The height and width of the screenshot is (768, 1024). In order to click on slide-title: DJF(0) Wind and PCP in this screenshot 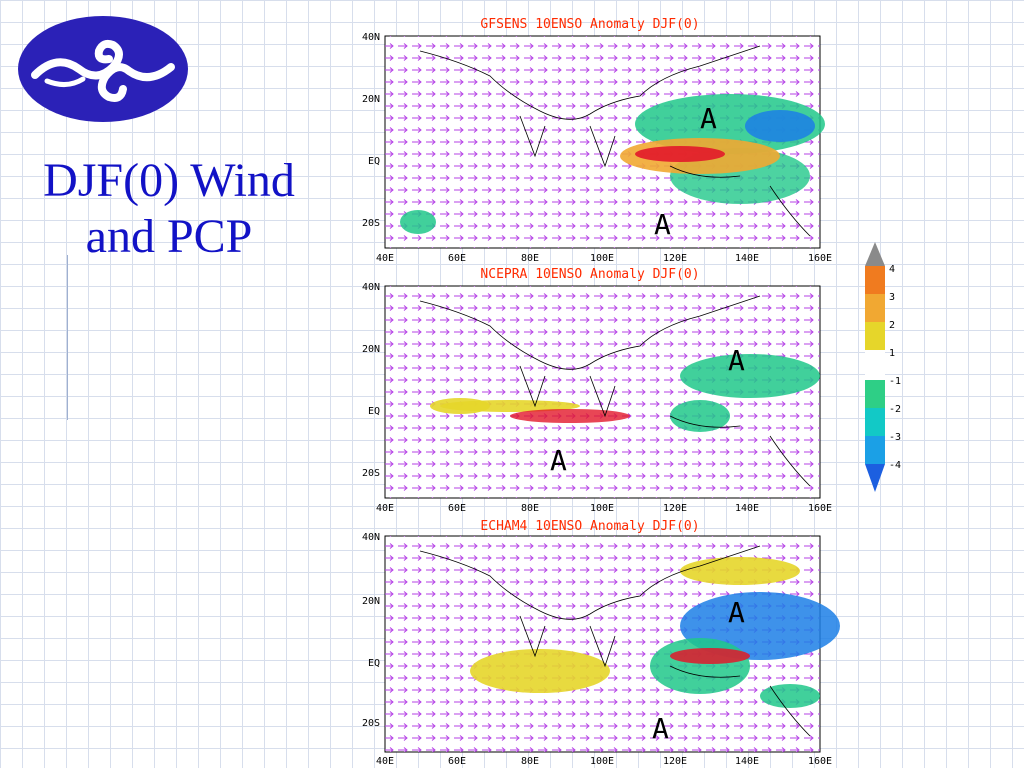, I will do `click(169, 209)`.